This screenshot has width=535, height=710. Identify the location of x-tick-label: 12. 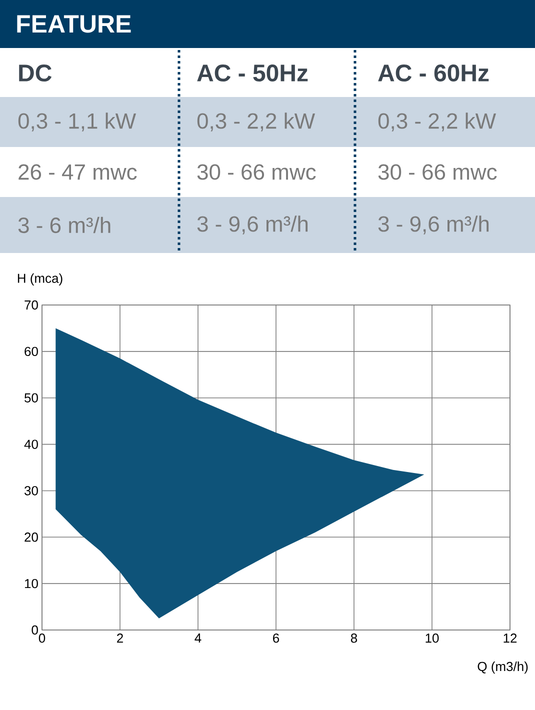
(510, 638).